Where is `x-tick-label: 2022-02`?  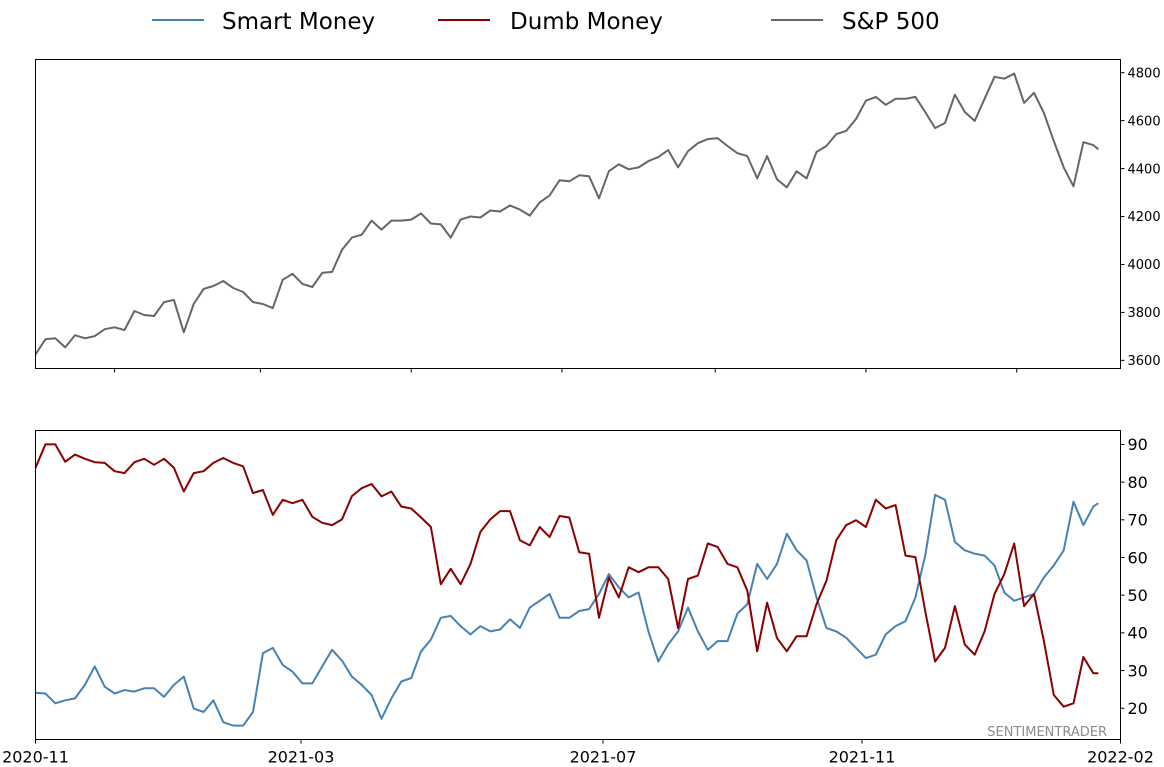
x-tick-label: 2022-02 is located at coordinates (1120, 757).